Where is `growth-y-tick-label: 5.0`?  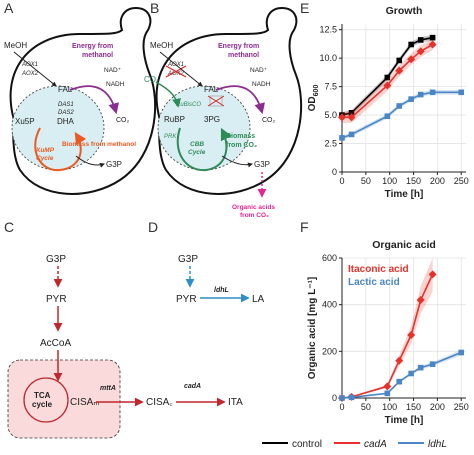
growth-y-tick-label: 5.0 is located at coordinates (330, 115).